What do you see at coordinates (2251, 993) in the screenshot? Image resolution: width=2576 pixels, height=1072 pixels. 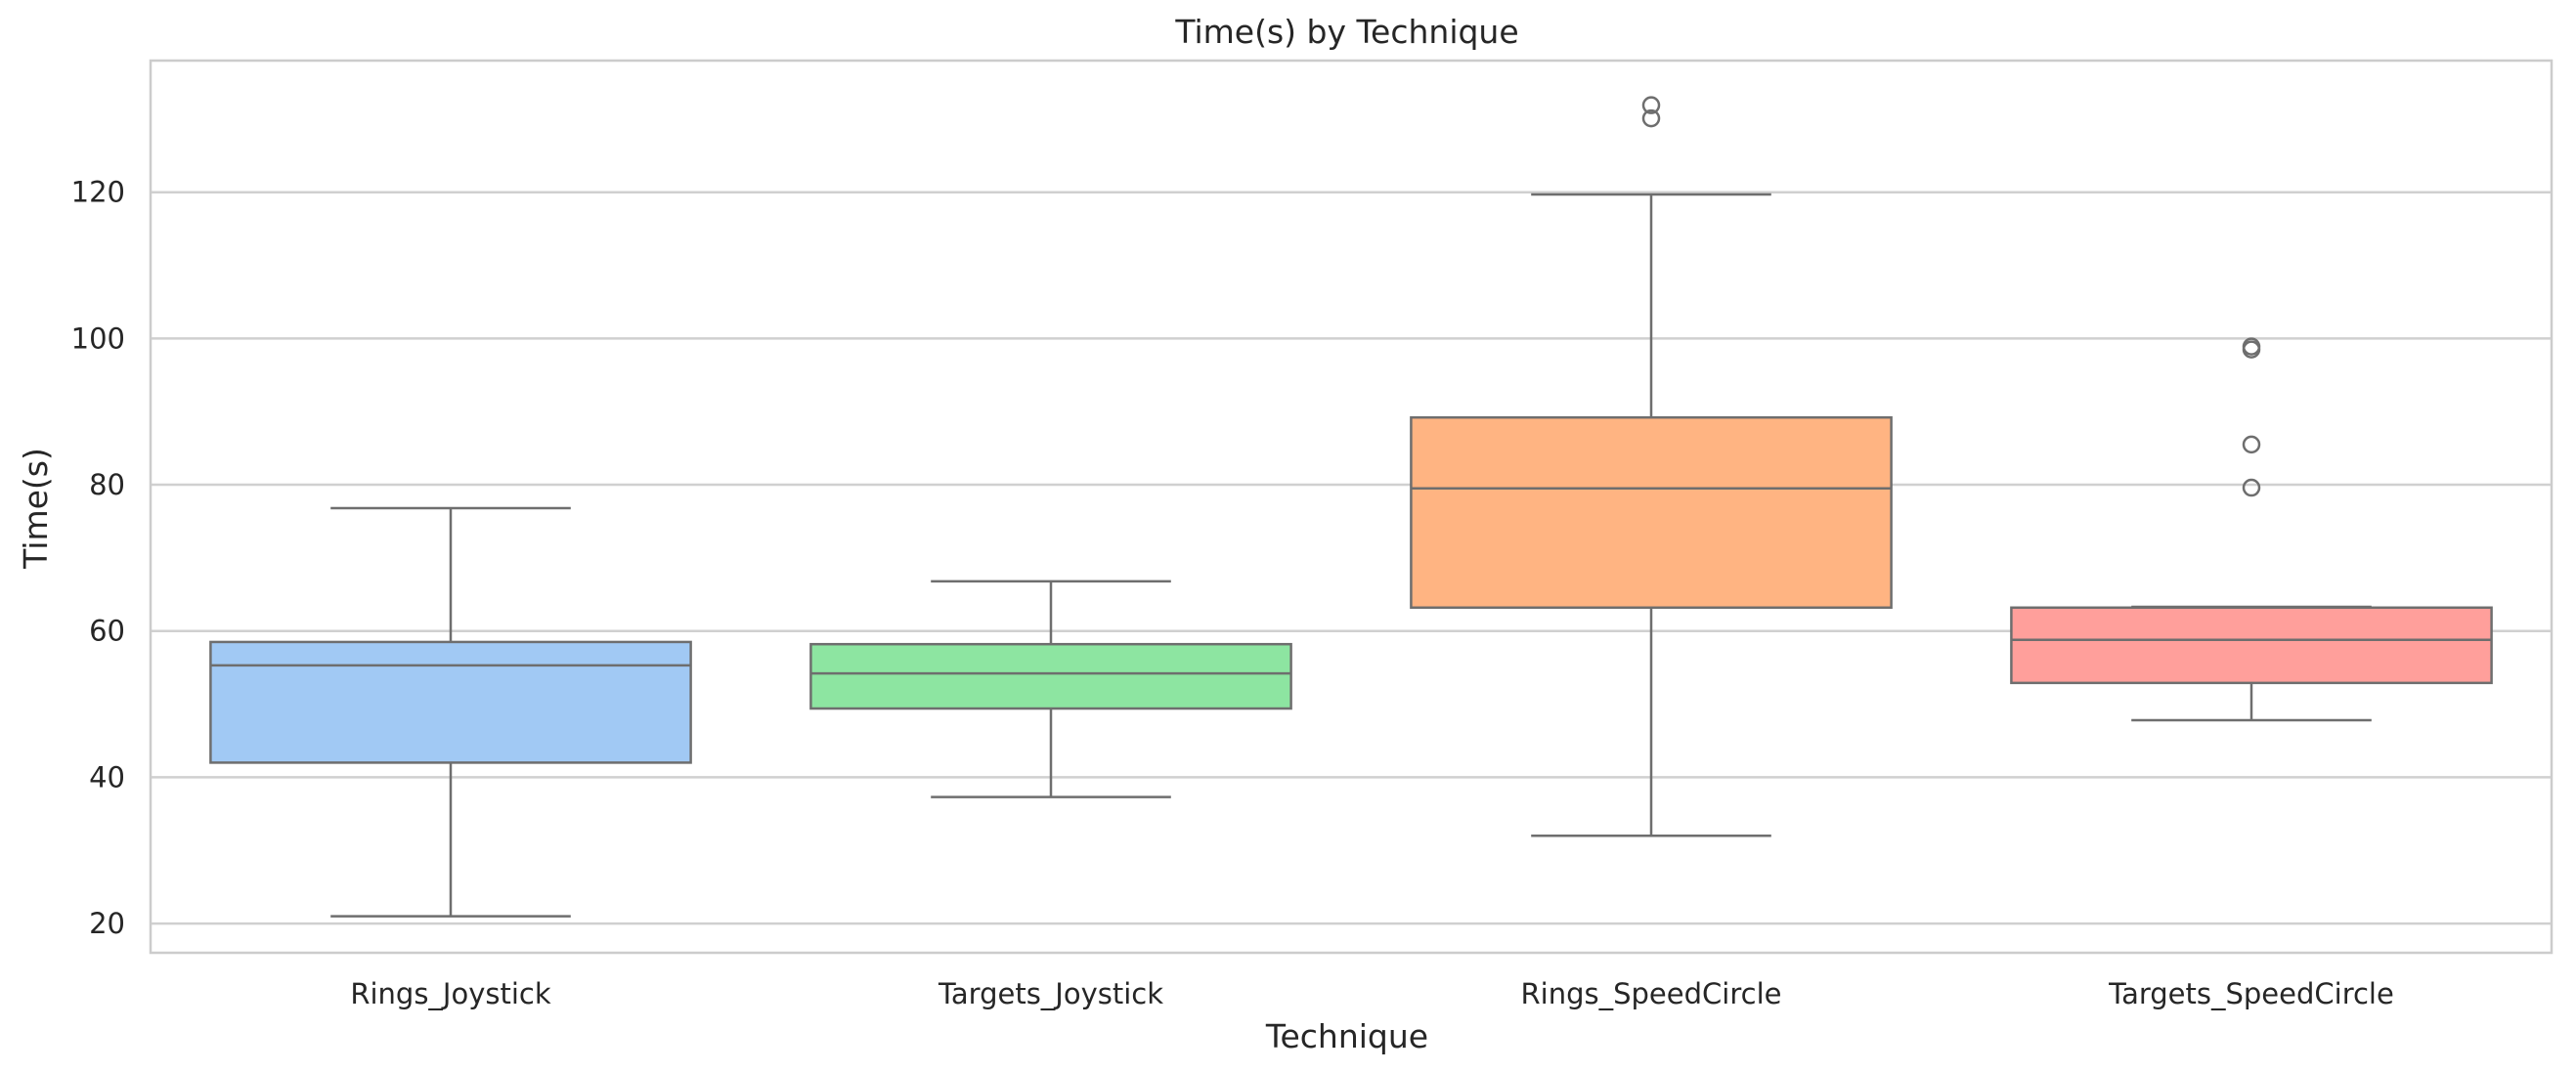 I see `x-tick-label: Targets_SpeedCircle` at bounding box center [2251, 993].